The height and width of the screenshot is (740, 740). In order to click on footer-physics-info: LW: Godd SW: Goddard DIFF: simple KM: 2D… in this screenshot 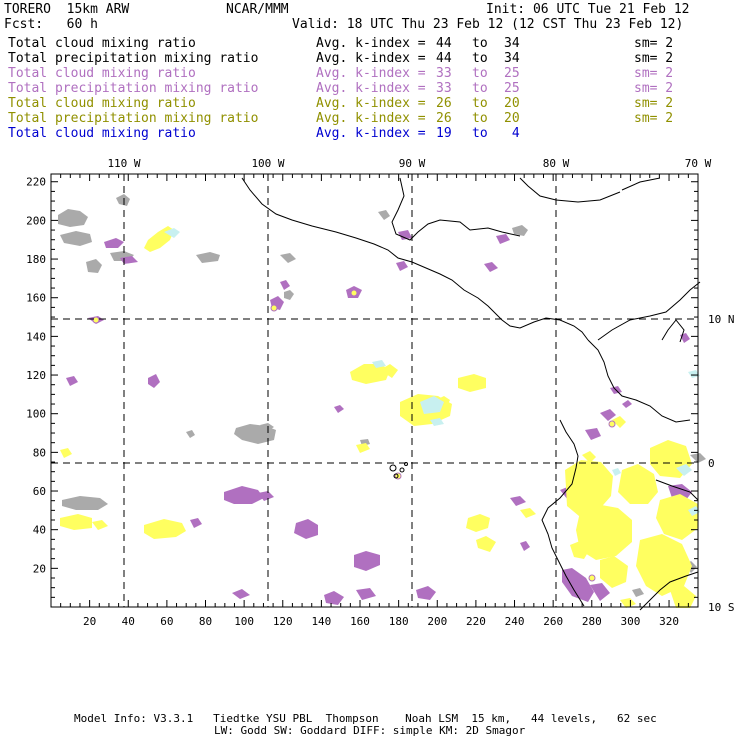, I will do `click(370, 730)`.